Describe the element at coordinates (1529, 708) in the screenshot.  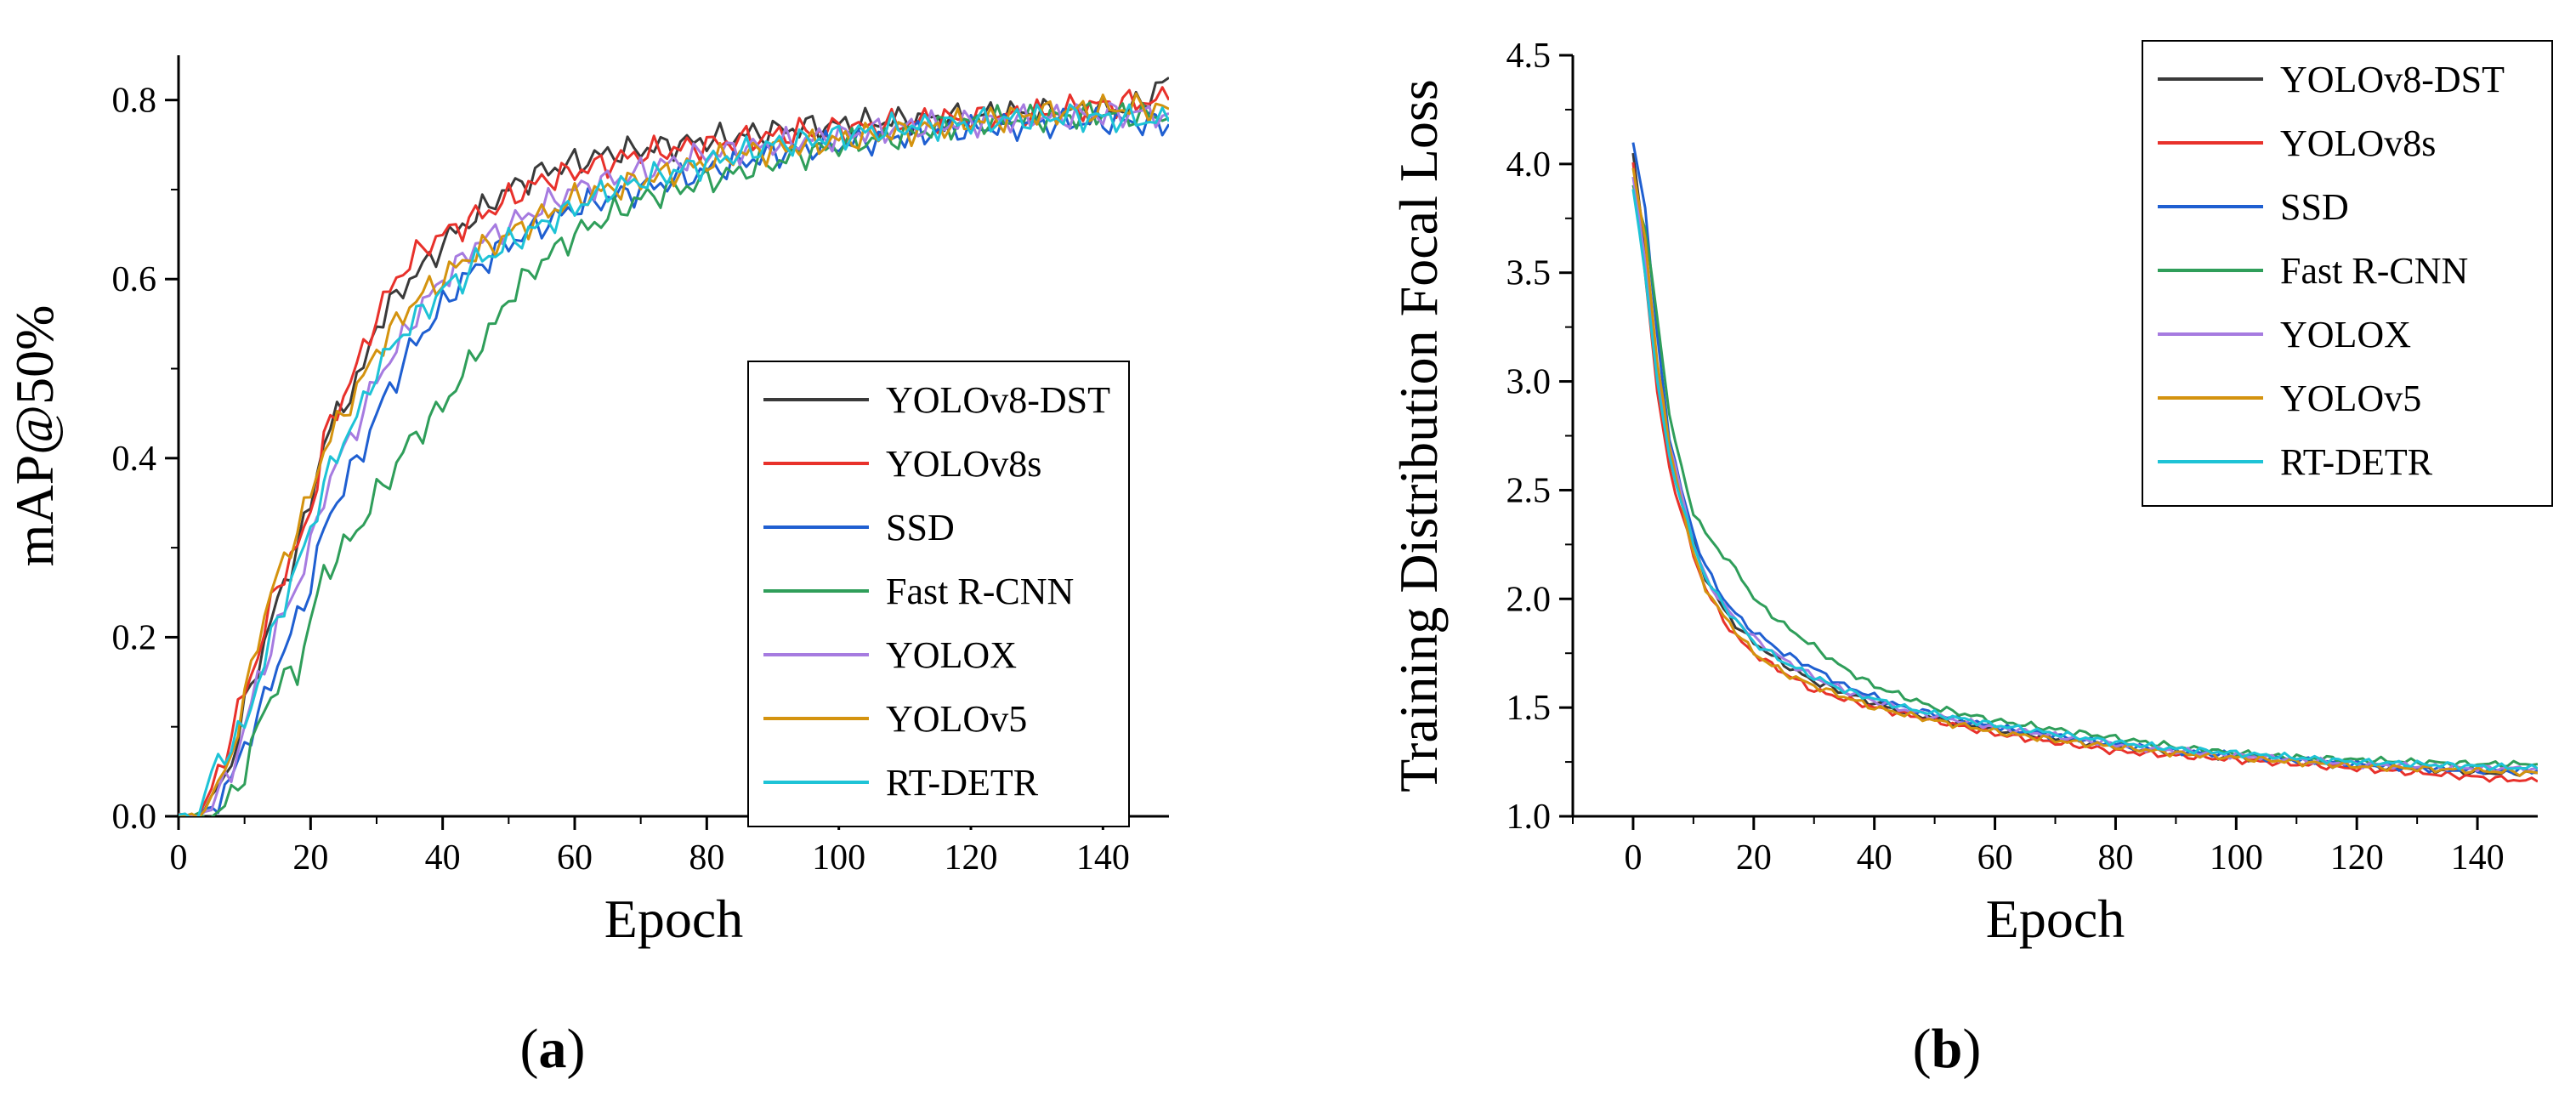
I see `y-tick-label: 1.5` at that location.